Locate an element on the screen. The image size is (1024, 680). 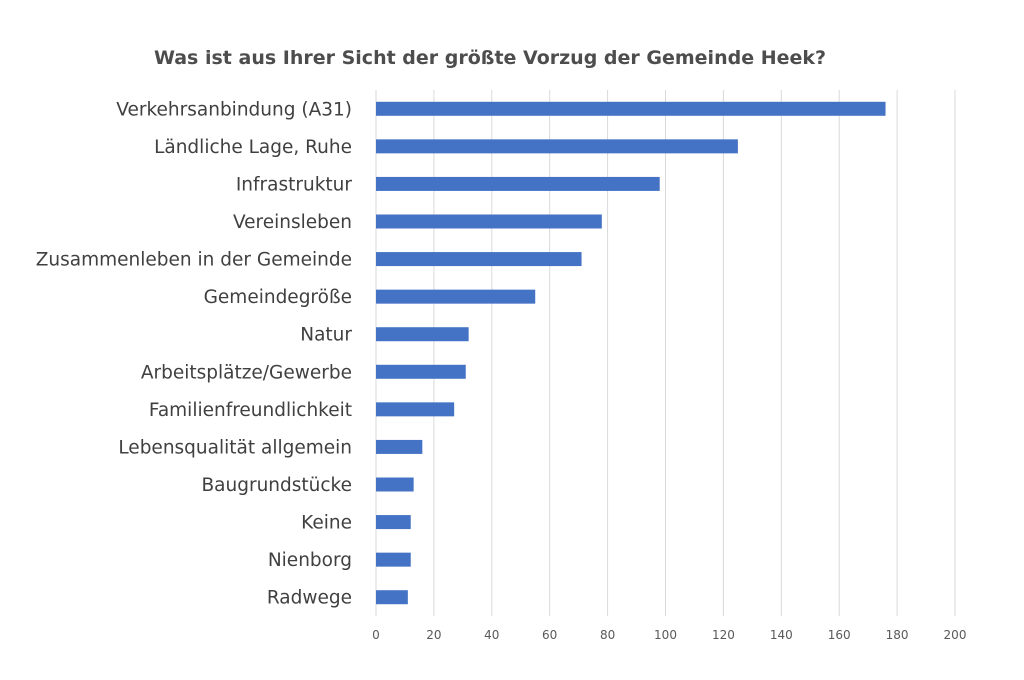
category-label: Vereinsleben is located at coordinates (292, 222).